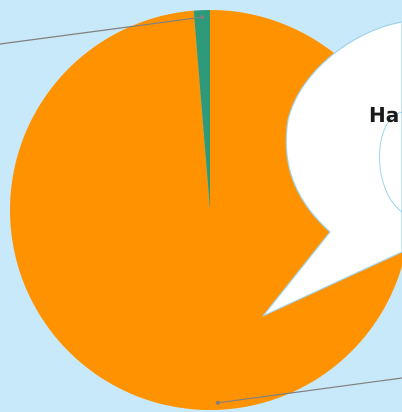 The width and height of the screenshot is (402, 412). I want to click on callout-inner-arc, so click(390, 162).